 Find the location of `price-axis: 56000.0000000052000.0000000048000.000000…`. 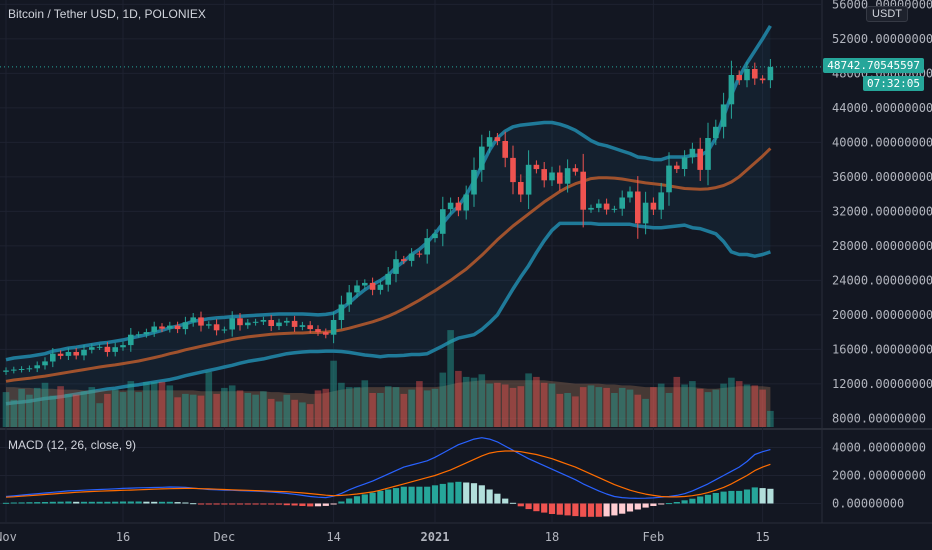

price-axis: 56000.0000000052000.0000000048000.000000… is located at coordinates (882, 255).